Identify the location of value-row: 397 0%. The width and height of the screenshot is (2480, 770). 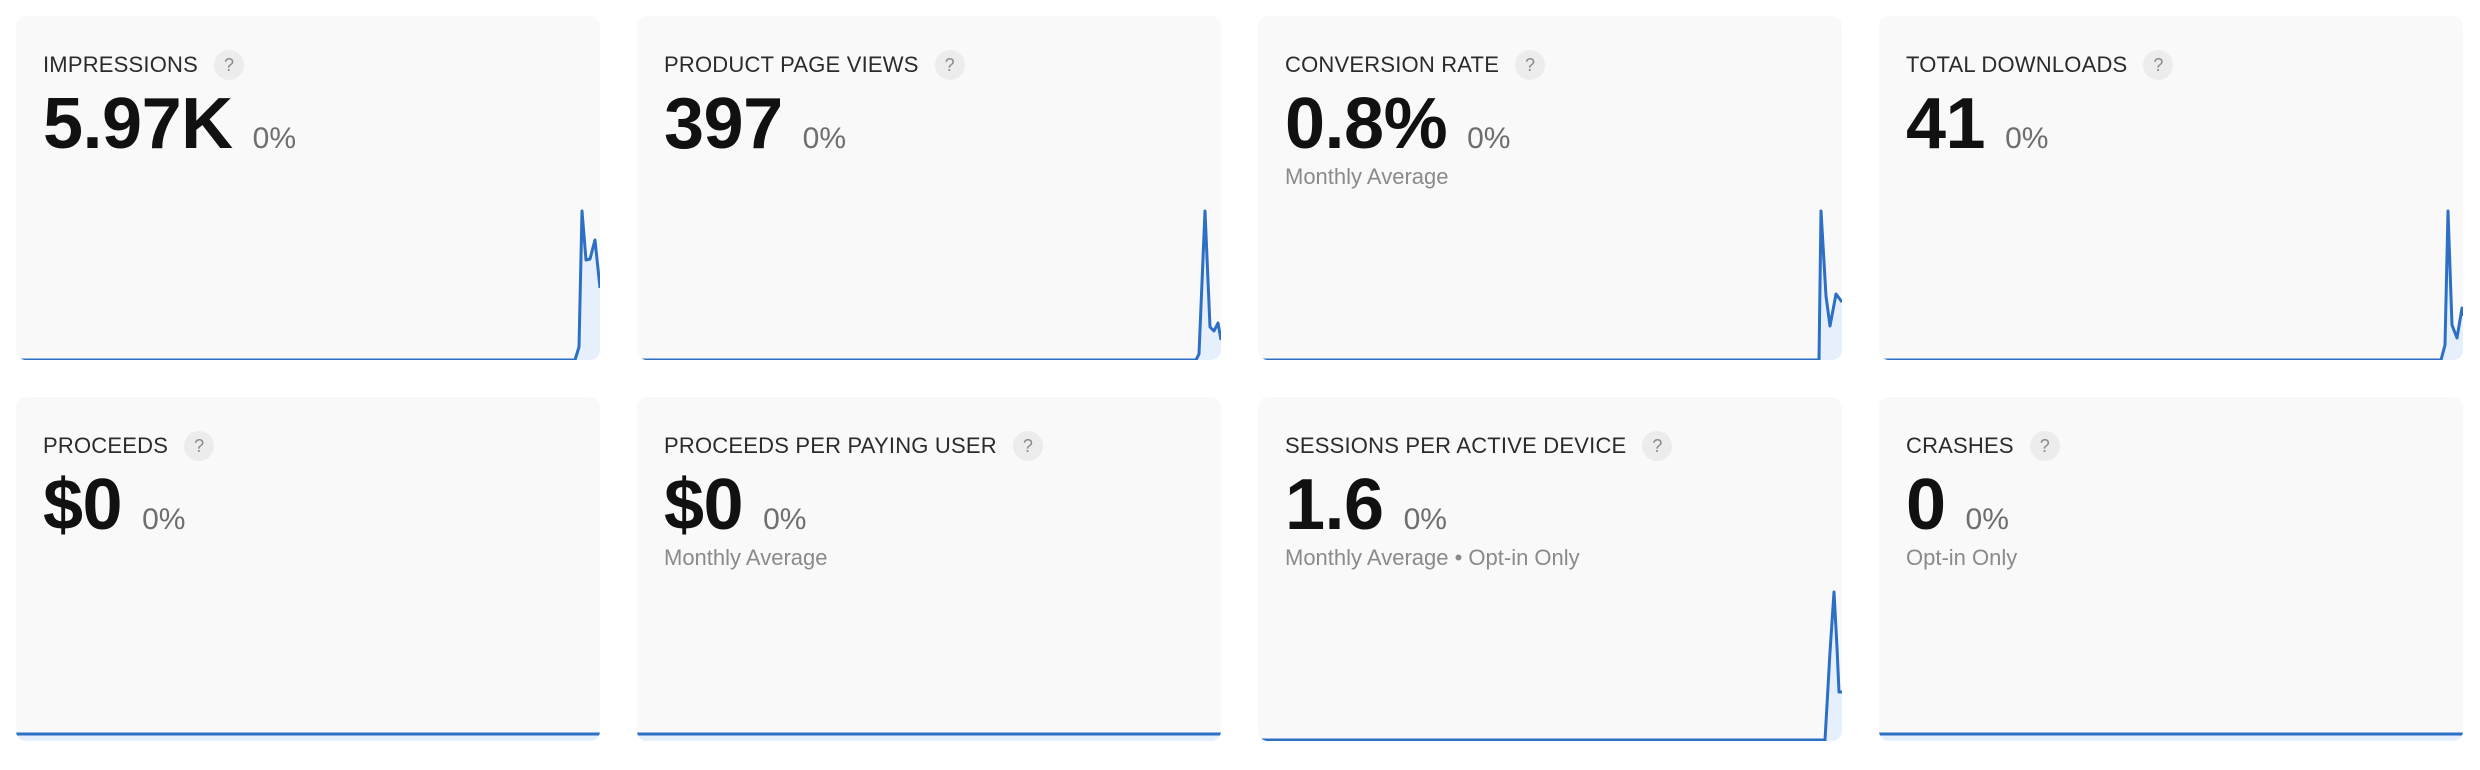
(932, 124).